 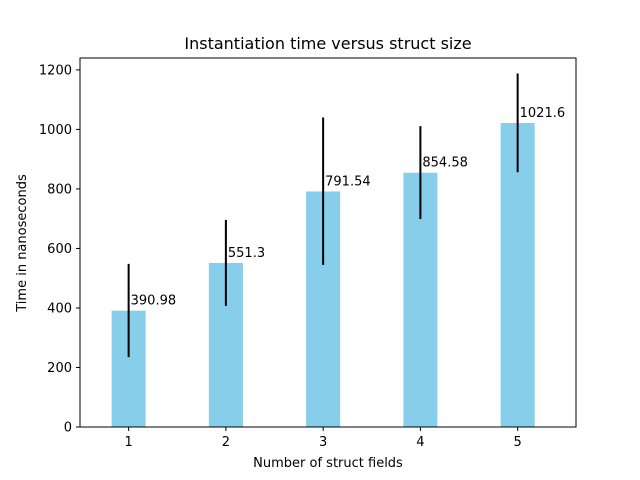 What do you see at coordinates (445, 163) in the screenshot?
I see `data-label-4: 854.58` at bounding box center [445, 163].